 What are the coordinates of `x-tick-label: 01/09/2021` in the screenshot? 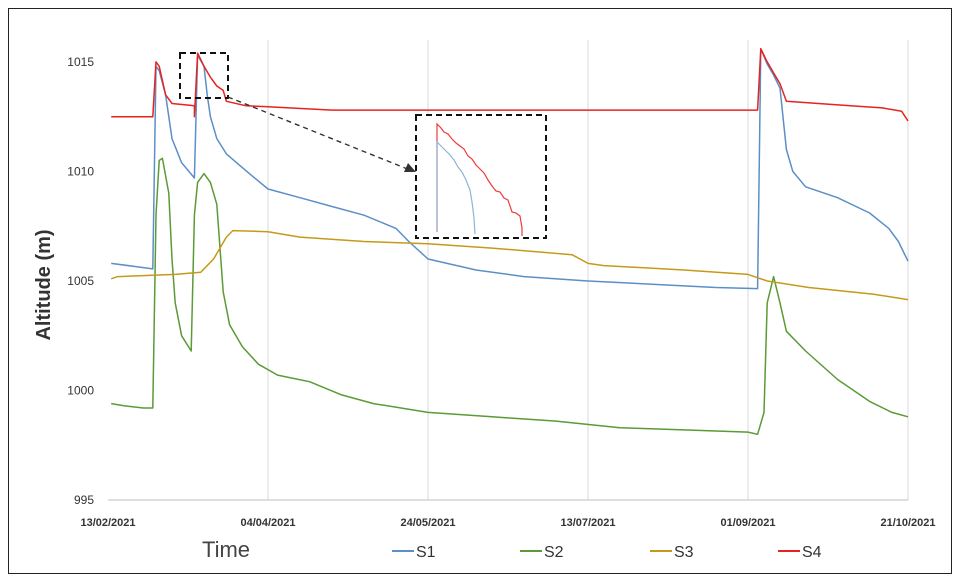 It's located at (747, 523).